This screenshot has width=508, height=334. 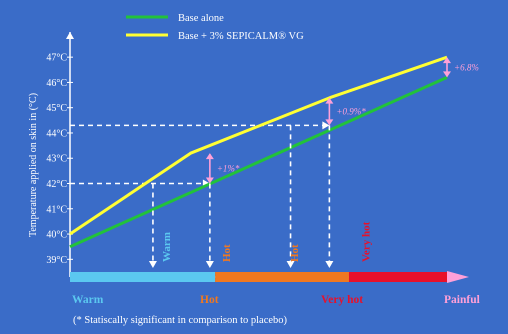 I want to click on y-tick-label-45: 45°C, so click(x=56, y=108).